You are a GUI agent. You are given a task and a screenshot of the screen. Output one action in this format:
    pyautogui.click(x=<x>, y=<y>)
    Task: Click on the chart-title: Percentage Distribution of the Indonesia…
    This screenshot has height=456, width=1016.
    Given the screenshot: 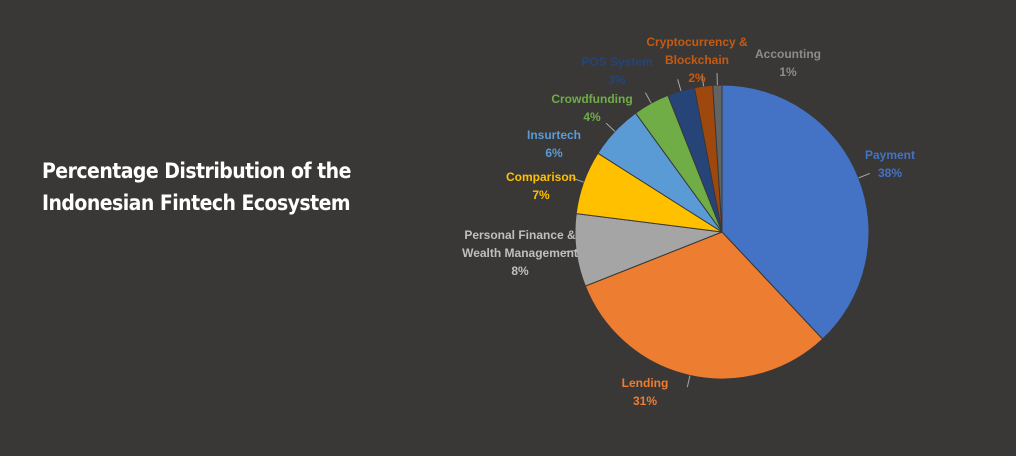 What is the action you would take?
    pyautogui.click(x=196, y=187)
    